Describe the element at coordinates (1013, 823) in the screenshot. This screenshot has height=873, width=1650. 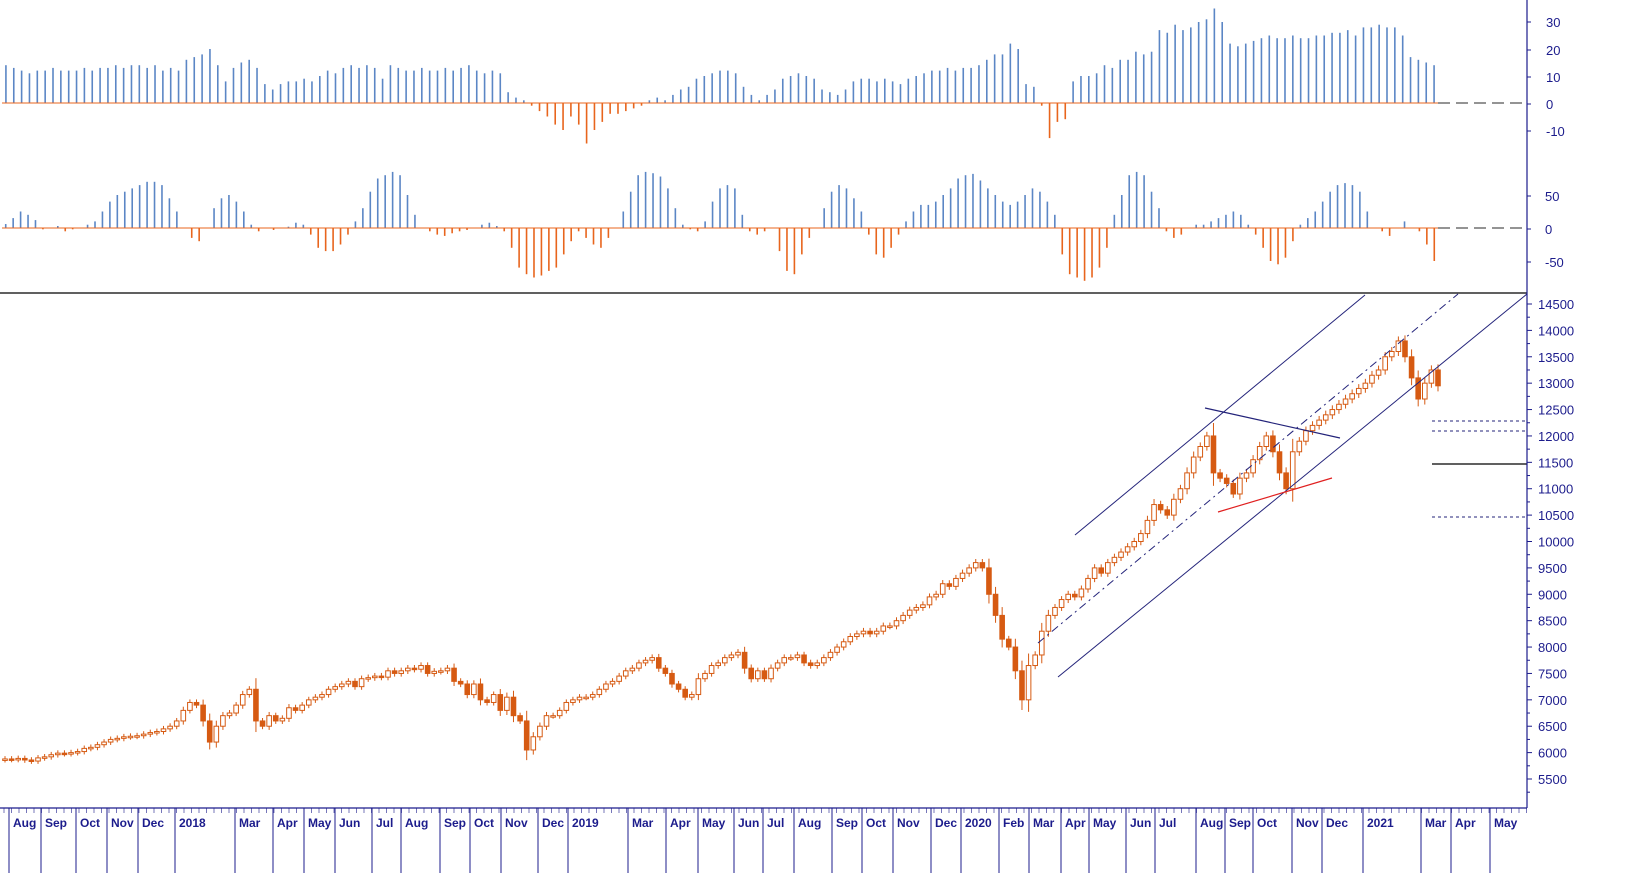
I see `x-tick-label: Feb` at that location.